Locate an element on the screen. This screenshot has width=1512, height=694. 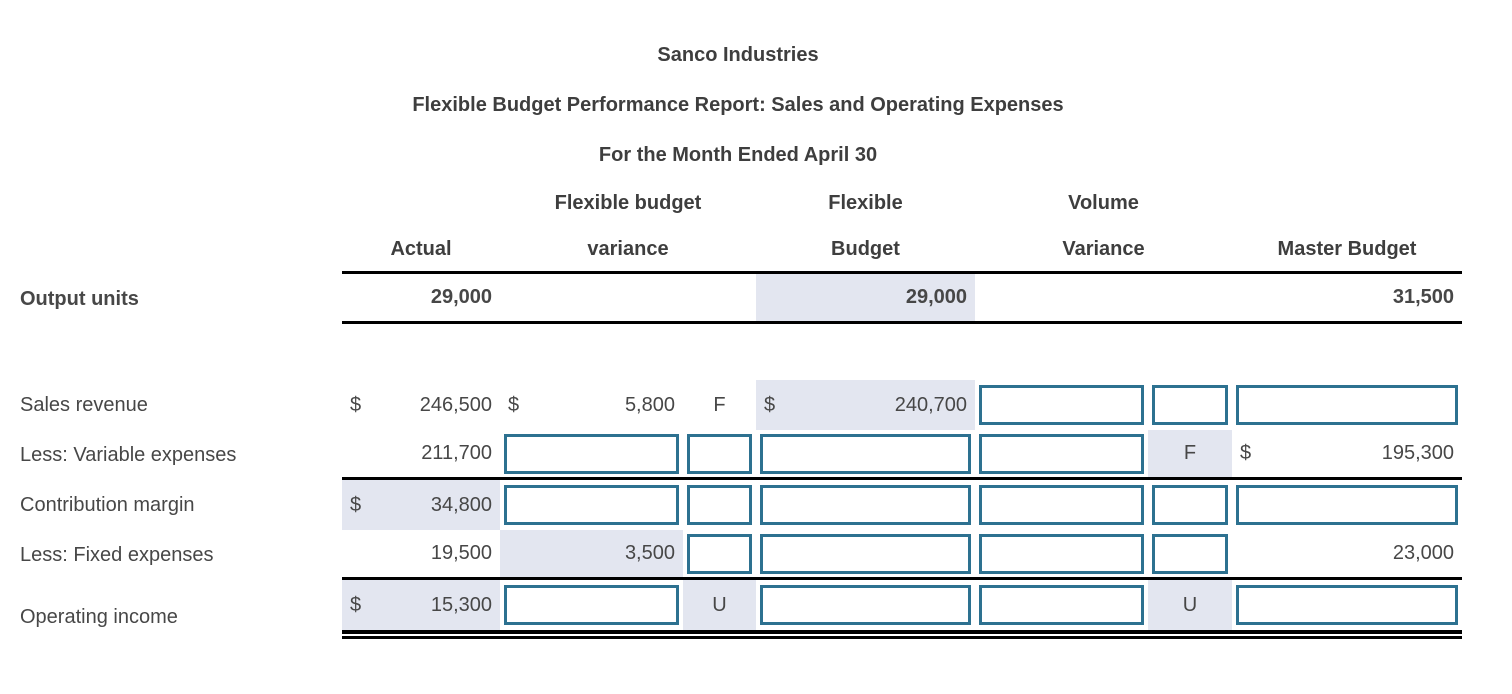
cell-fixed-expenses-actual: 19,500 is located at coordinates (421, 553).